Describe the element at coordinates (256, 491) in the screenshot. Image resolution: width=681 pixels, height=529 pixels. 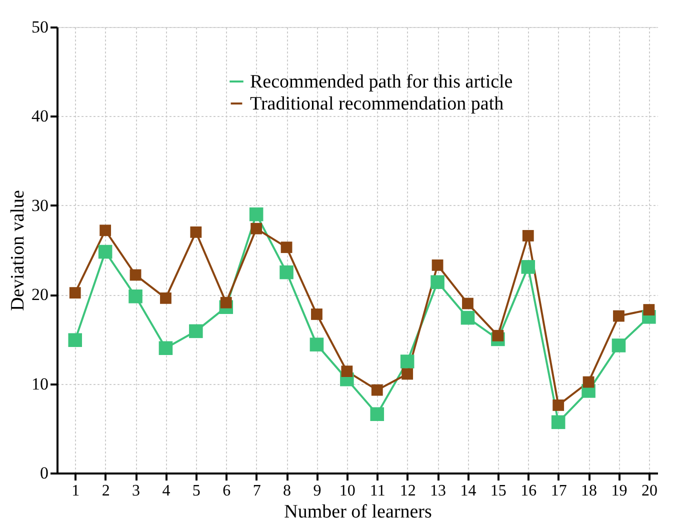
I see `x-tick-label: 7` at that location.